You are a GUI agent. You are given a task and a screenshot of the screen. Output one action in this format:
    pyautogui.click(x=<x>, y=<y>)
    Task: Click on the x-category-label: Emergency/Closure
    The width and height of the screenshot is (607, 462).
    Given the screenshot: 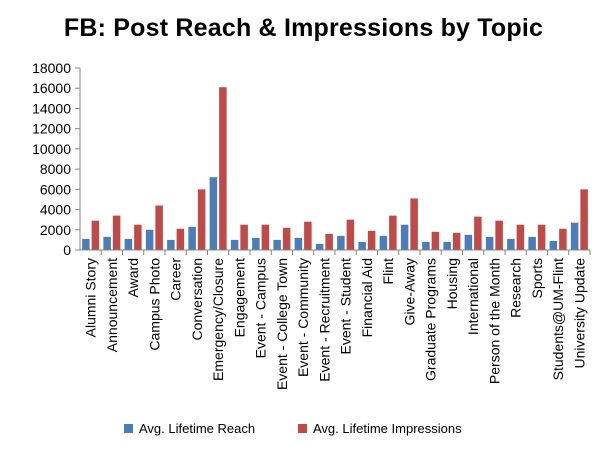 What is the action you would take?
    pyautogui.click(x=218, y=319)
    